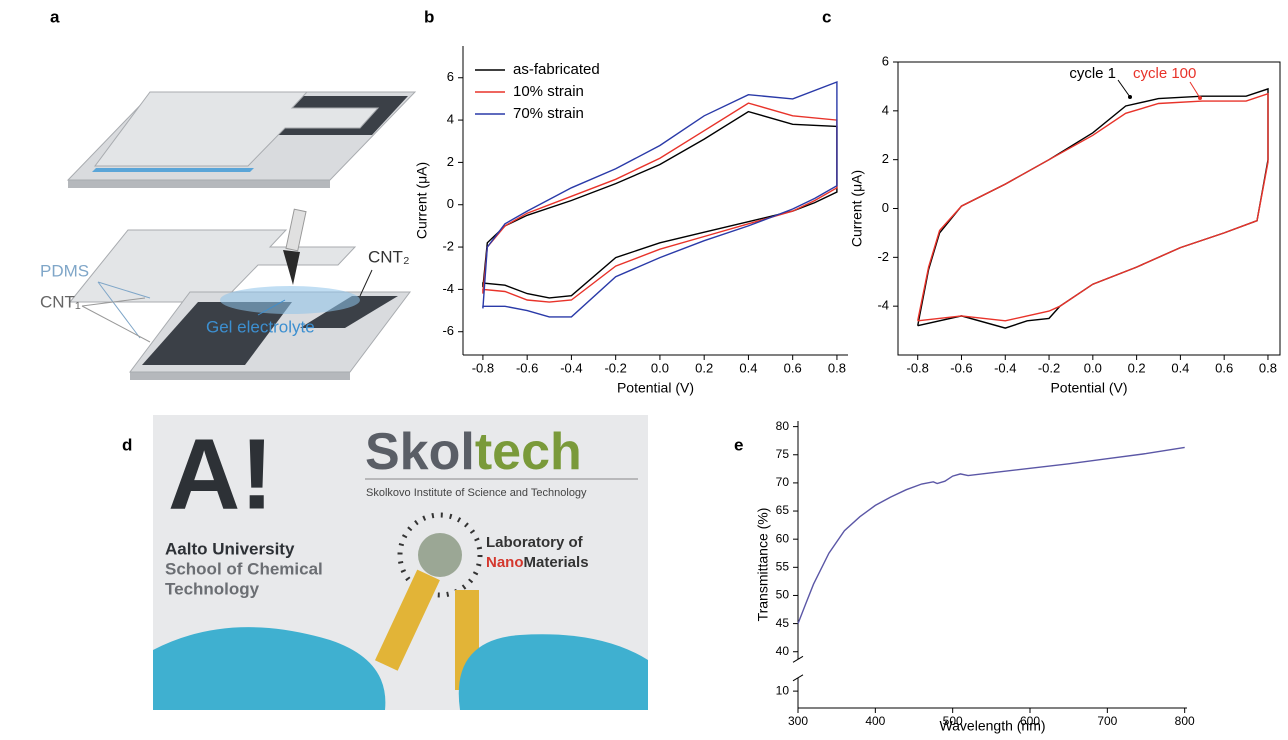 This screenshot has height=740, width=1288. What do you see at coordinates (857, 208) in the screenshot?
I see `y-axis-label: Current (μA)` at bounding box center [857, 208].